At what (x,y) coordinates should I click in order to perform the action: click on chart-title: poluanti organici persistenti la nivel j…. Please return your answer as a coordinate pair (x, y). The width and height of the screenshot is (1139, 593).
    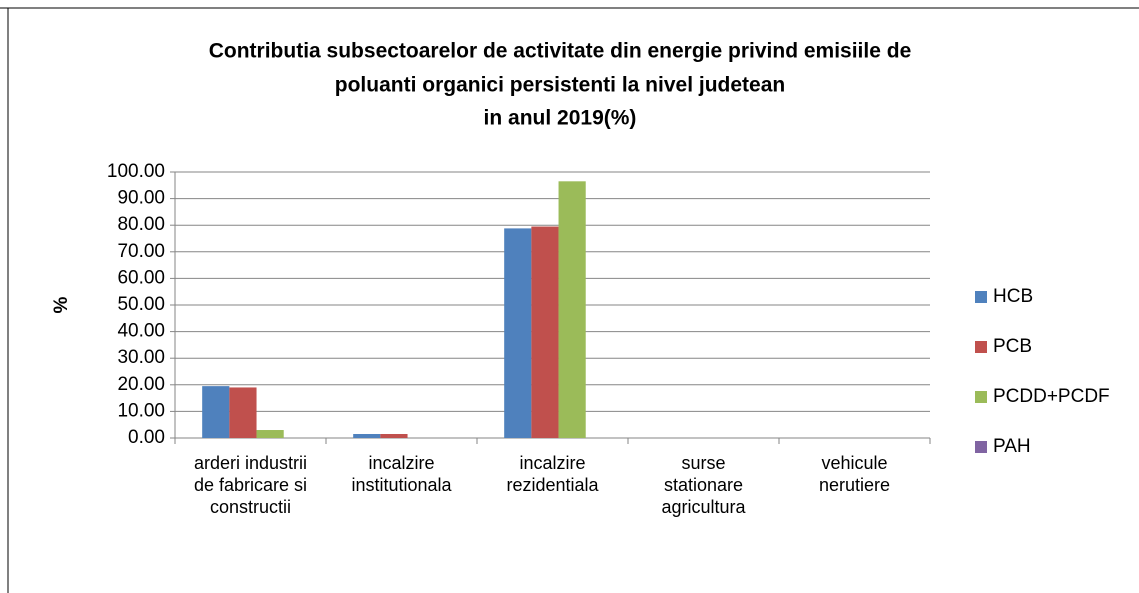
    Looking at the image, I should click on (560, 85).